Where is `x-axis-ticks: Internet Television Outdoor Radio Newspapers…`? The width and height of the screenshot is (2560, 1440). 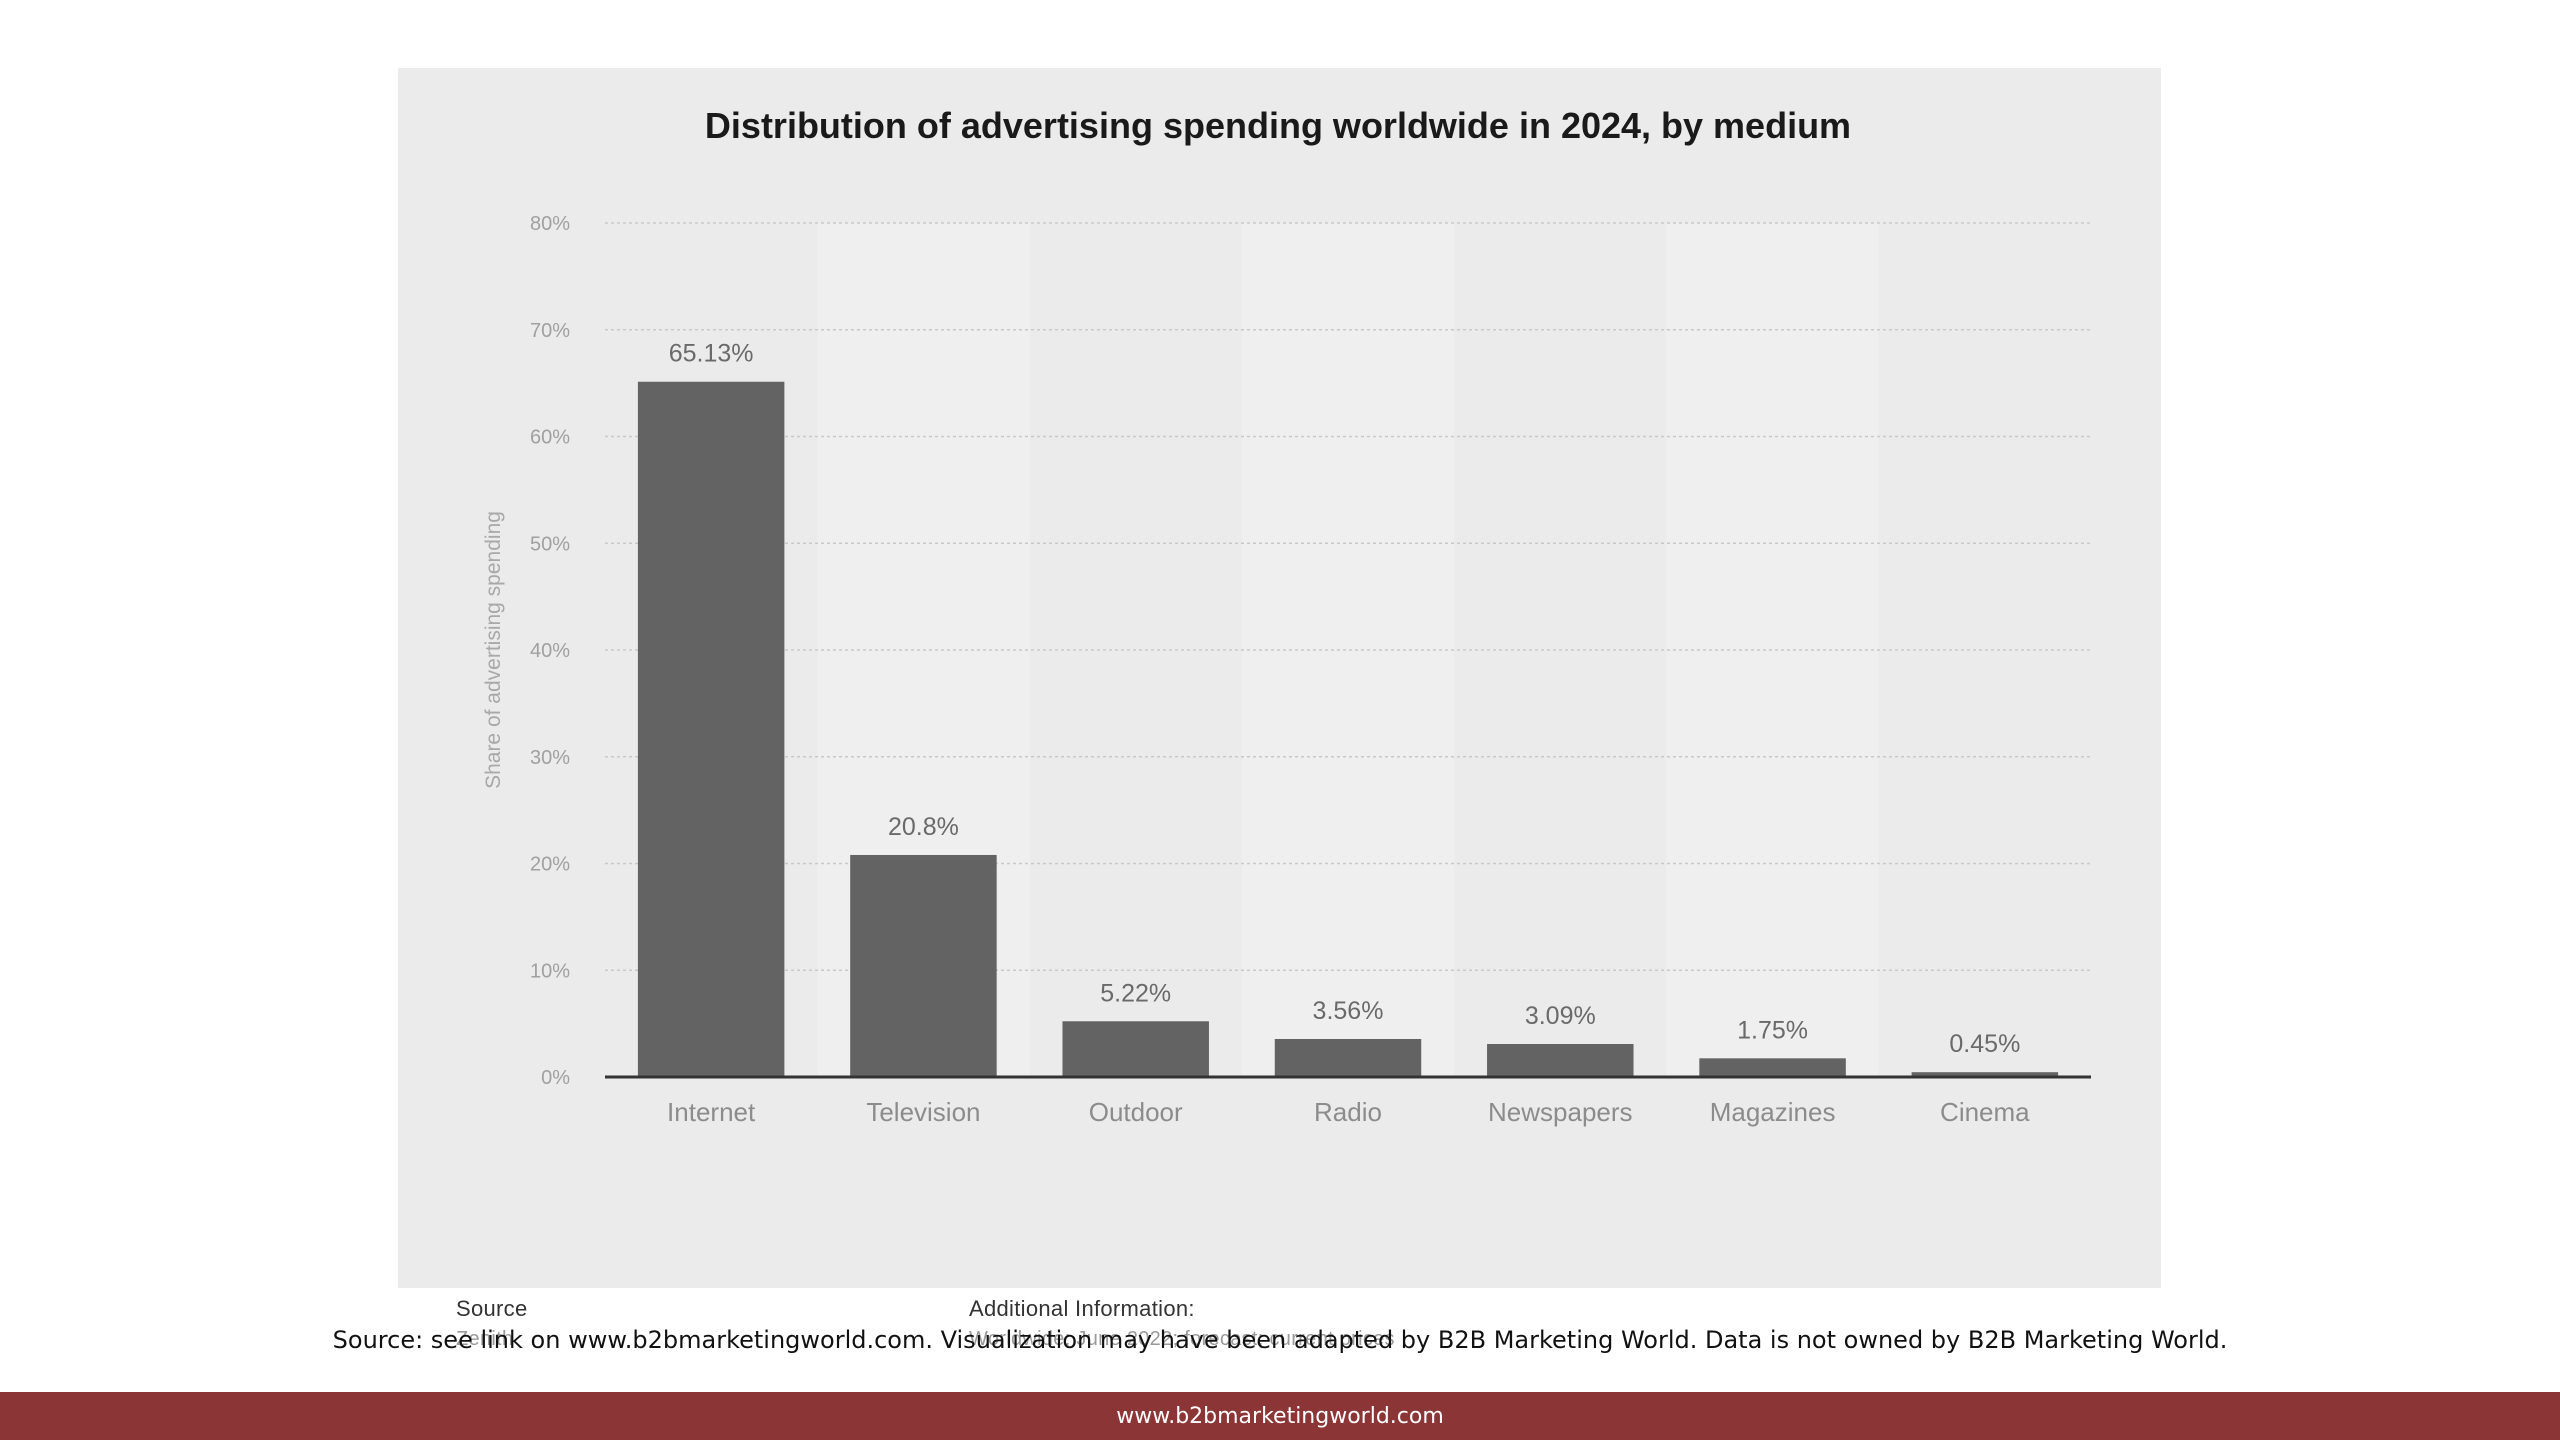 x-axis-ticks: Internet Television Outdoor Radio Newspapers… is located at coordinates (1348, 1112).